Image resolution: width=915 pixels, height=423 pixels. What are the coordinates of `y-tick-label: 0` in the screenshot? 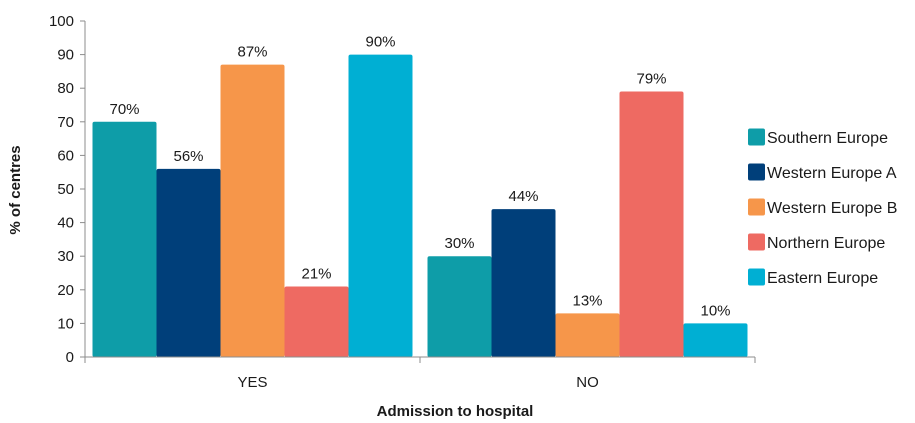 It's located at (70, 357).